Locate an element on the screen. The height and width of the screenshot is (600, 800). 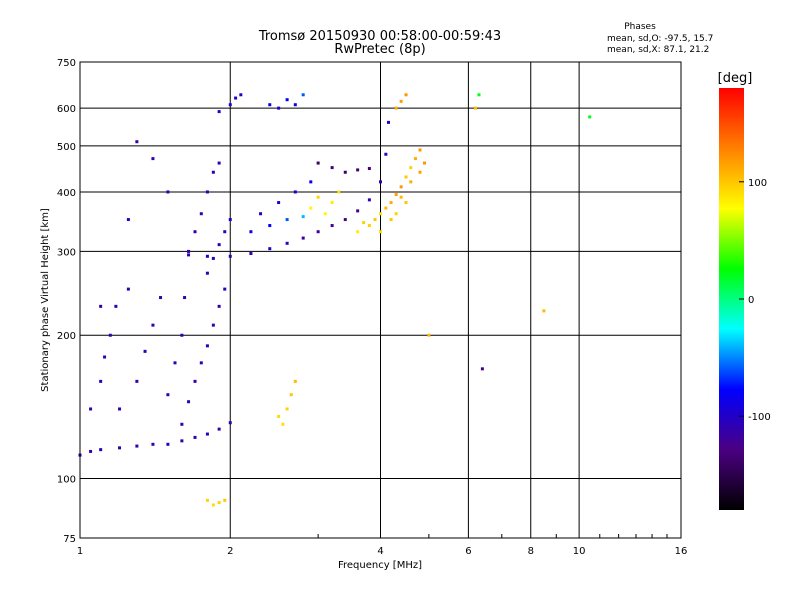
x-tick-label-4: 8 is located at coordinates (531, 551).